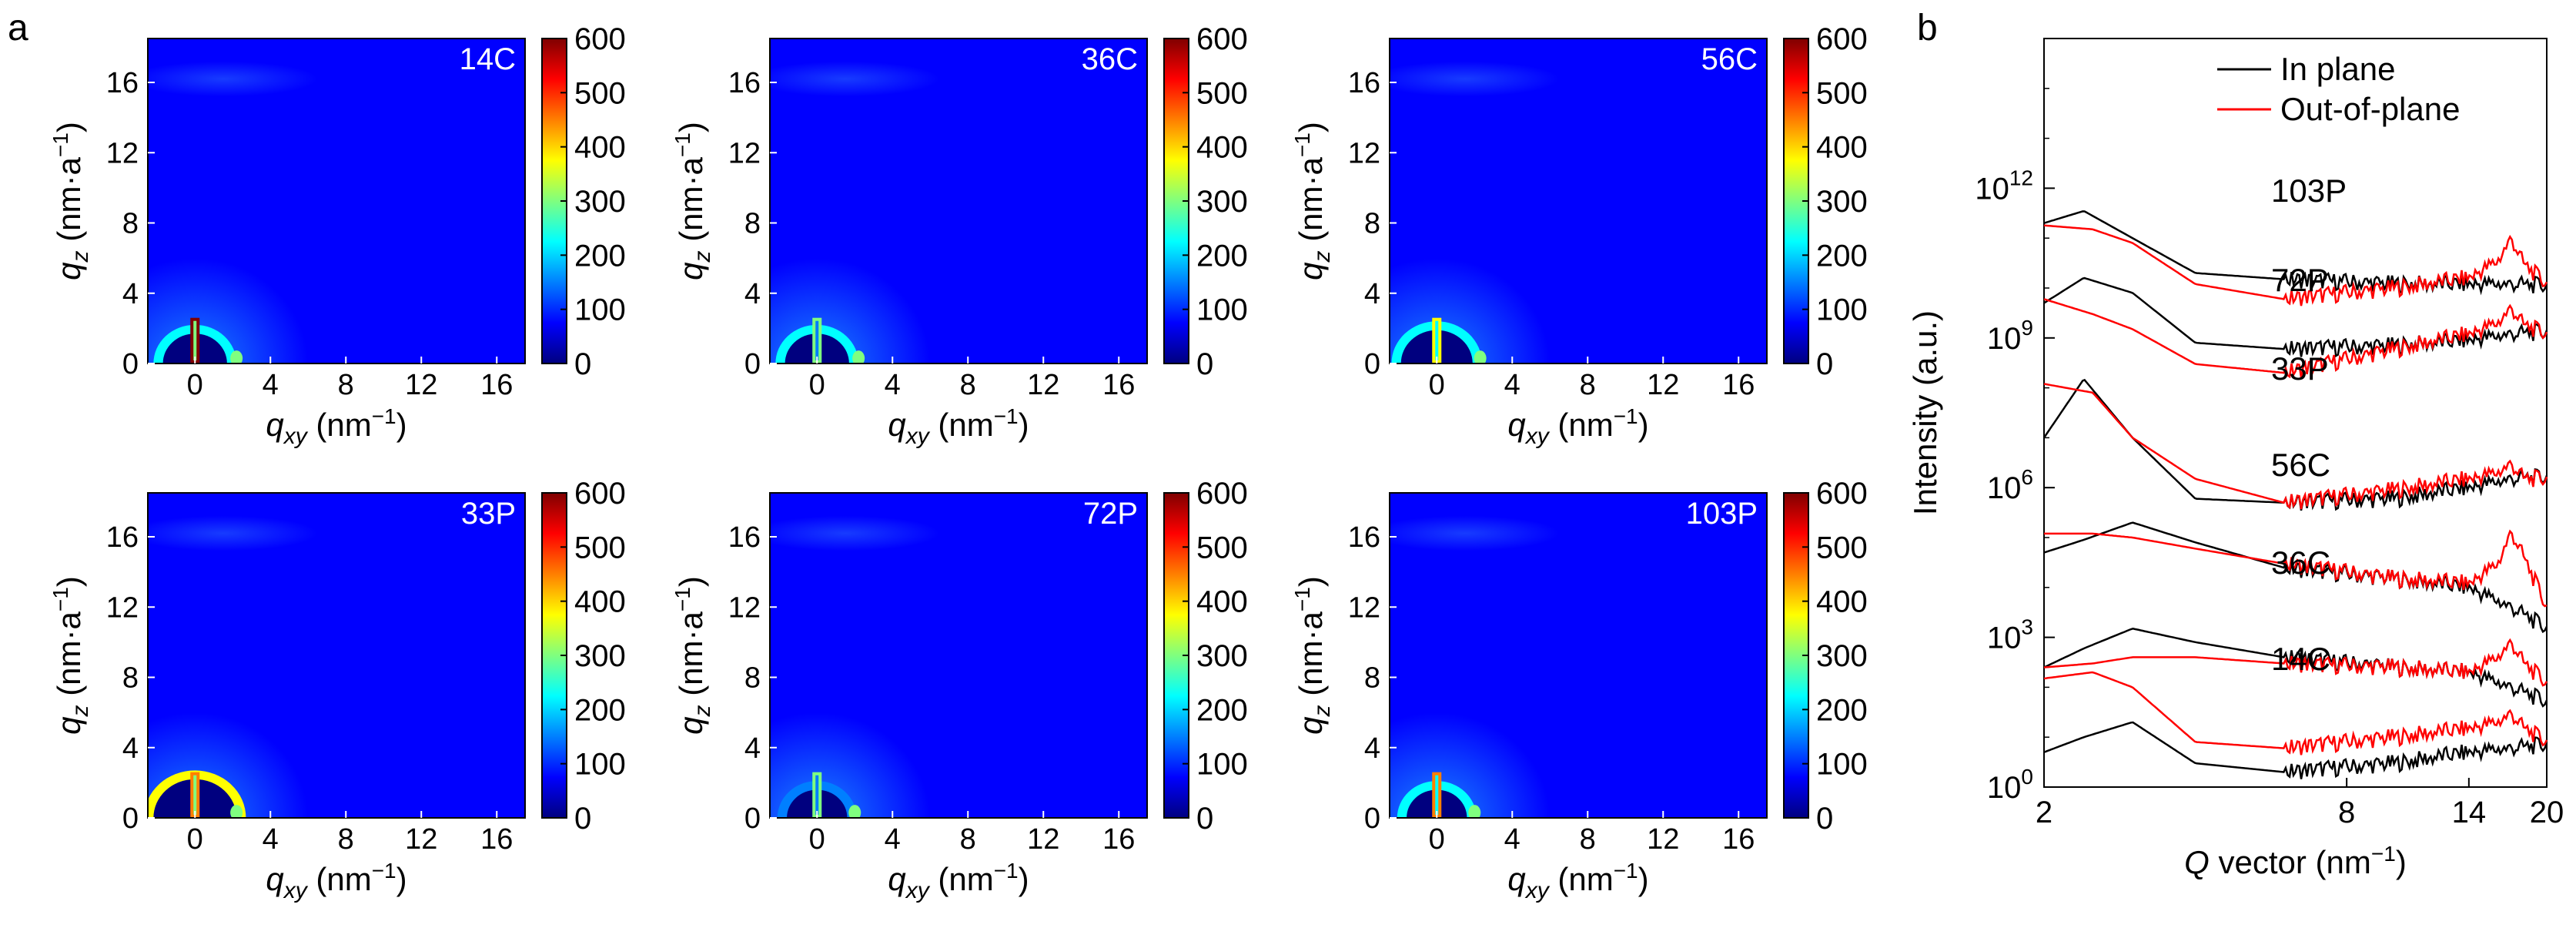 This screenshot has width=2576, height=928. I want to click on out-of-plane-curve-72P, so click(2295, 338).